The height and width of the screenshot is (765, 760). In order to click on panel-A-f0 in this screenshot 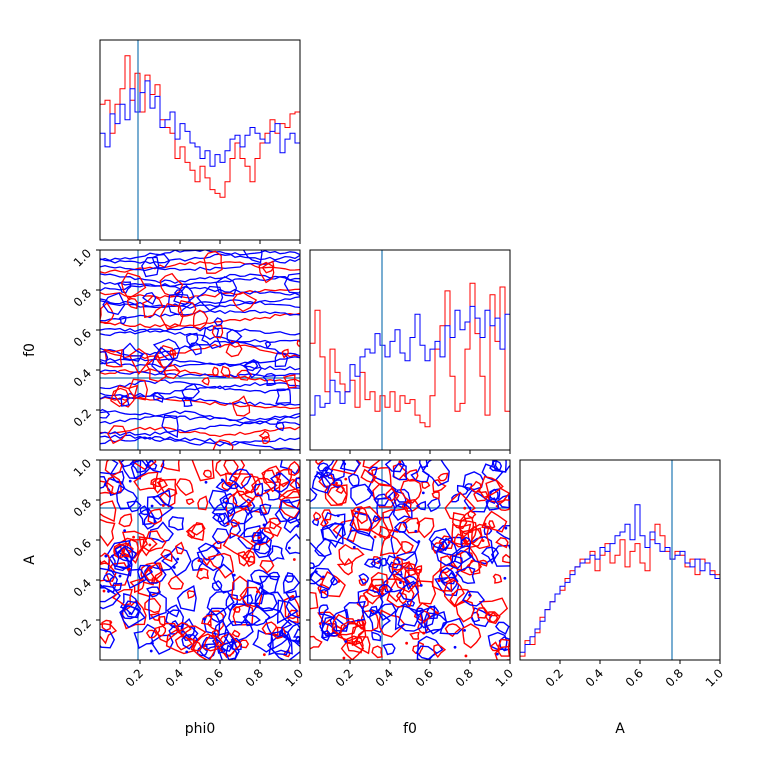, I will do `click(410, 560)`.